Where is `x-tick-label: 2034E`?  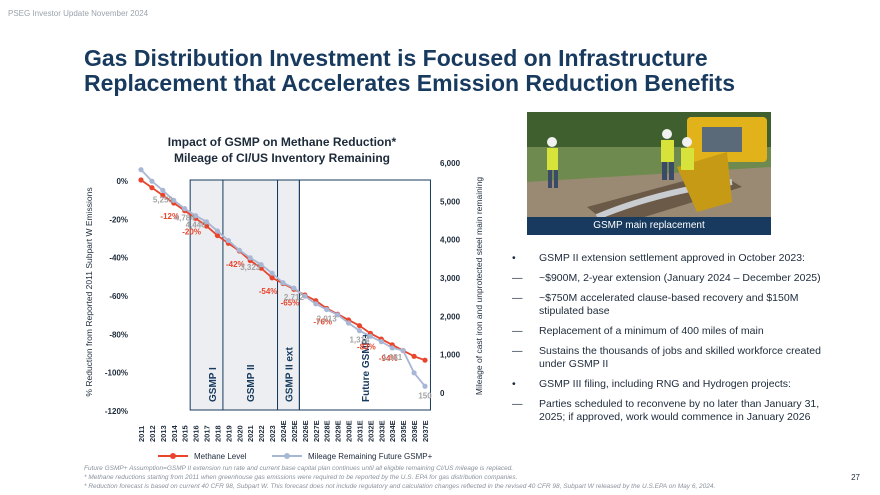 x-tick-label: 2034E is located at coordinates (392, 431).